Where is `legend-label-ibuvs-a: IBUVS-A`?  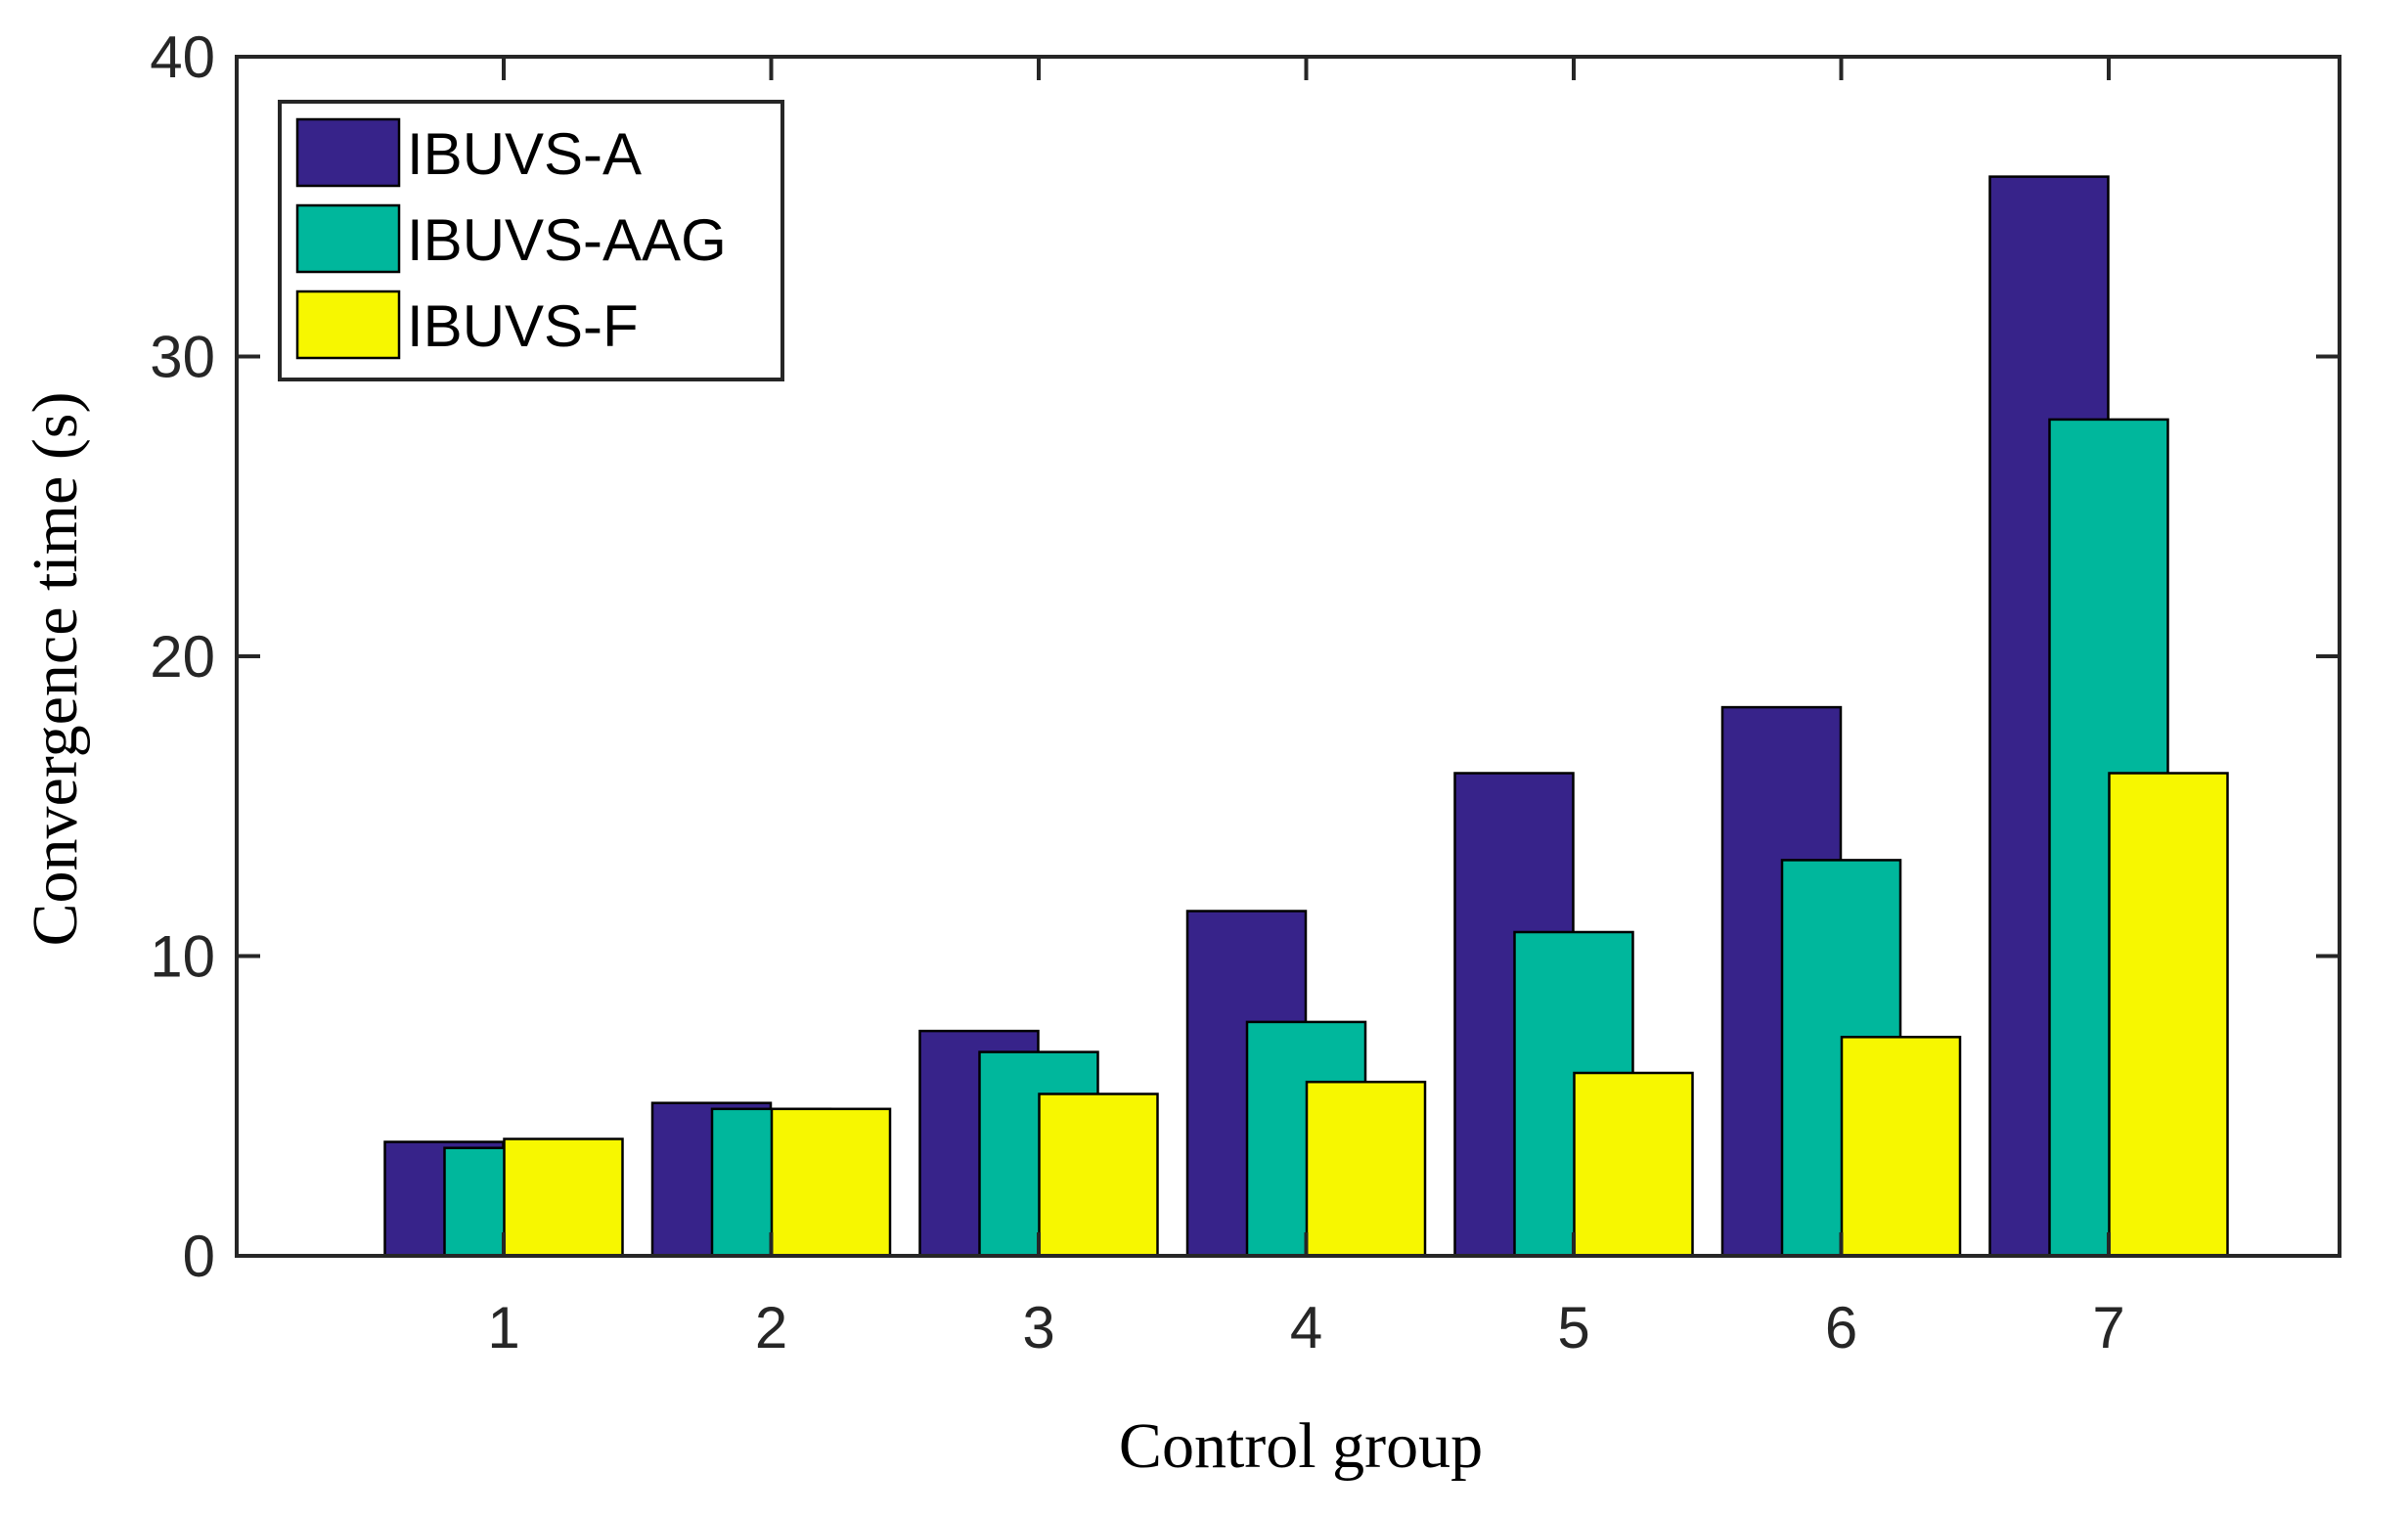 legend-label-ibuvs-a: IBUVS-A is located at coordinates (524, 154).